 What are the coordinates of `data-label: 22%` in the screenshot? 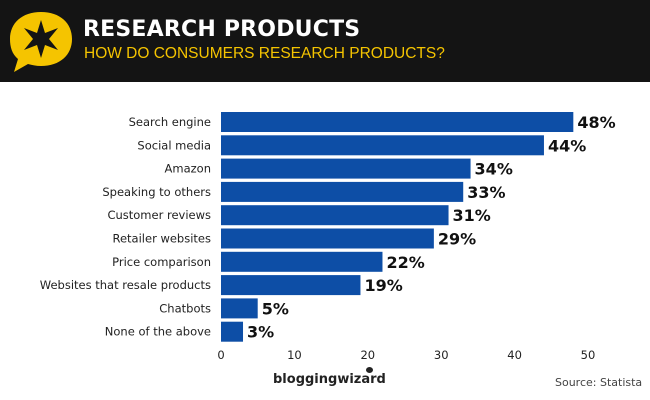 It's located at (405, 262).